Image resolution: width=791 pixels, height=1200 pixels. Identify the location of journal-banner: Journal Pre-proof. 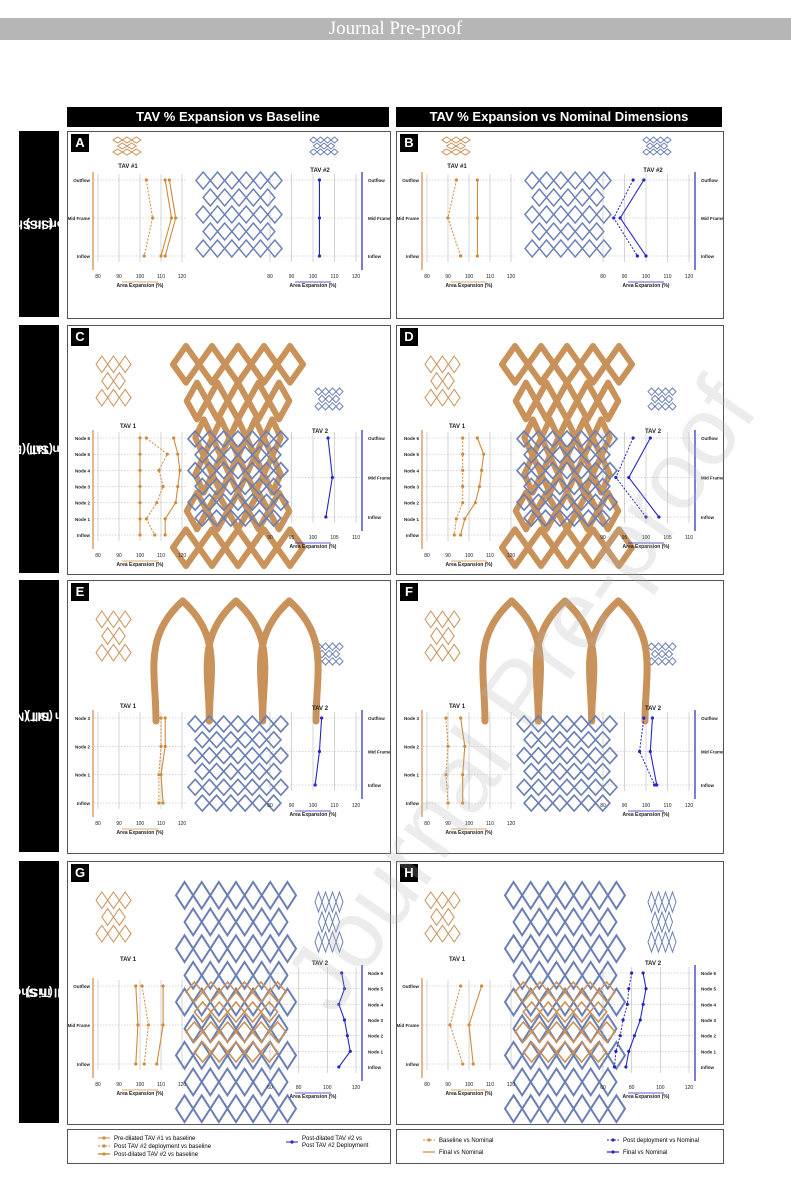
(395, 29).